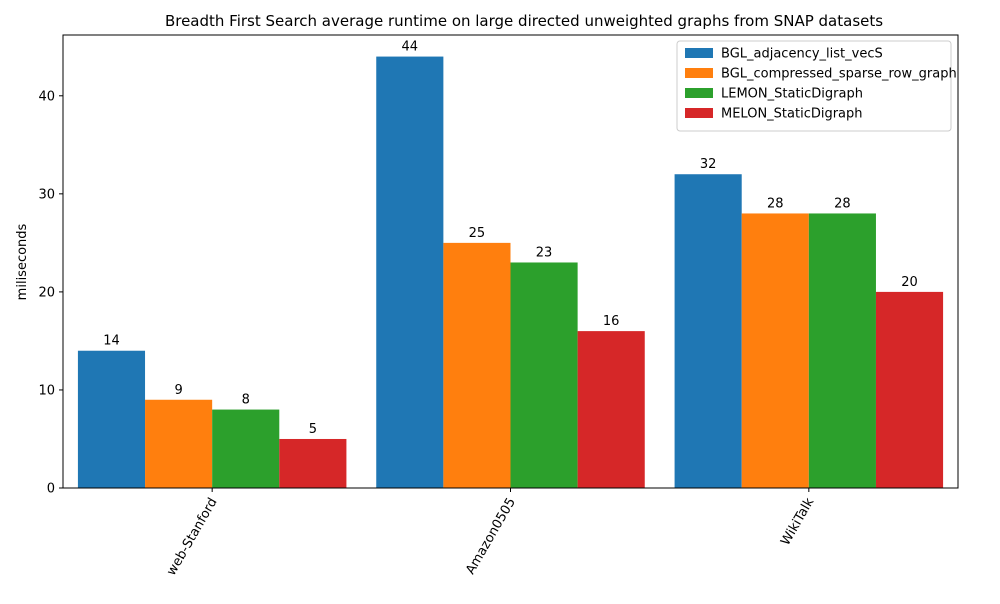 The width and height of the screenshot is (1000, 604). Describe the element at coordinates (313, 429) in the screenshot. I see `bar-value-label: 5` at that location.